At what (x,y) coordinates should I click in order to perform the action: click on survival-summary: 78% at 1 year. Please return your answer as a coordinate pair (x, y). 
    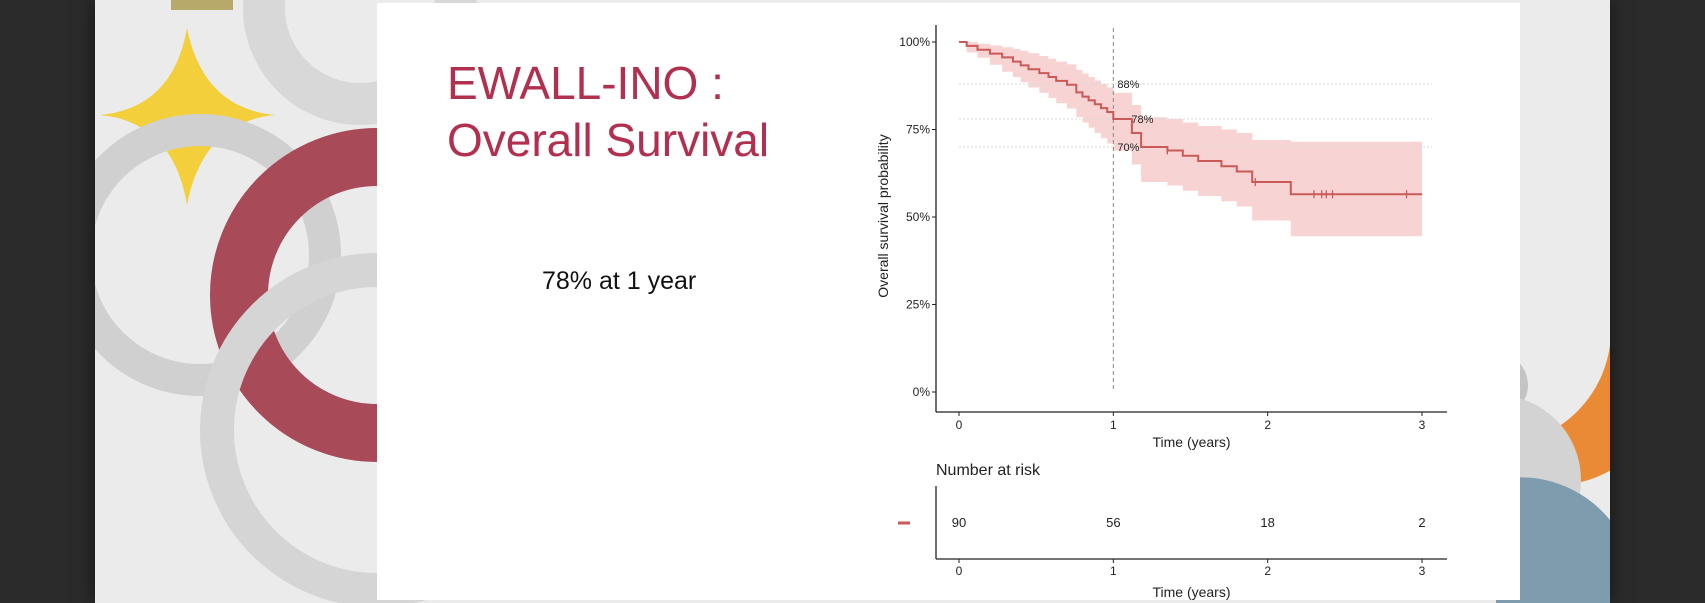
    Looking at the image, I should click on (619, 281).